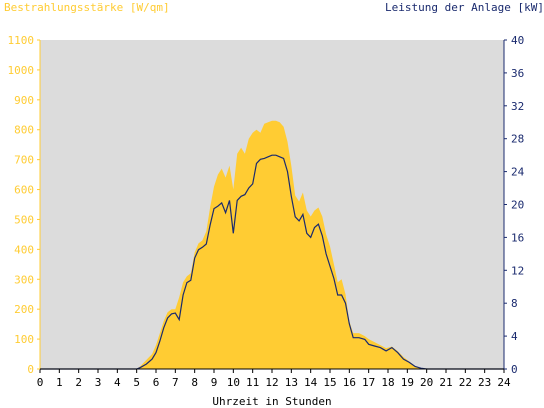 The image size is (544, 408). What do you see at coordinates (194, 382) in the screenshot?
I see `x-tick-label: 8` at bounding box center [194, 382].